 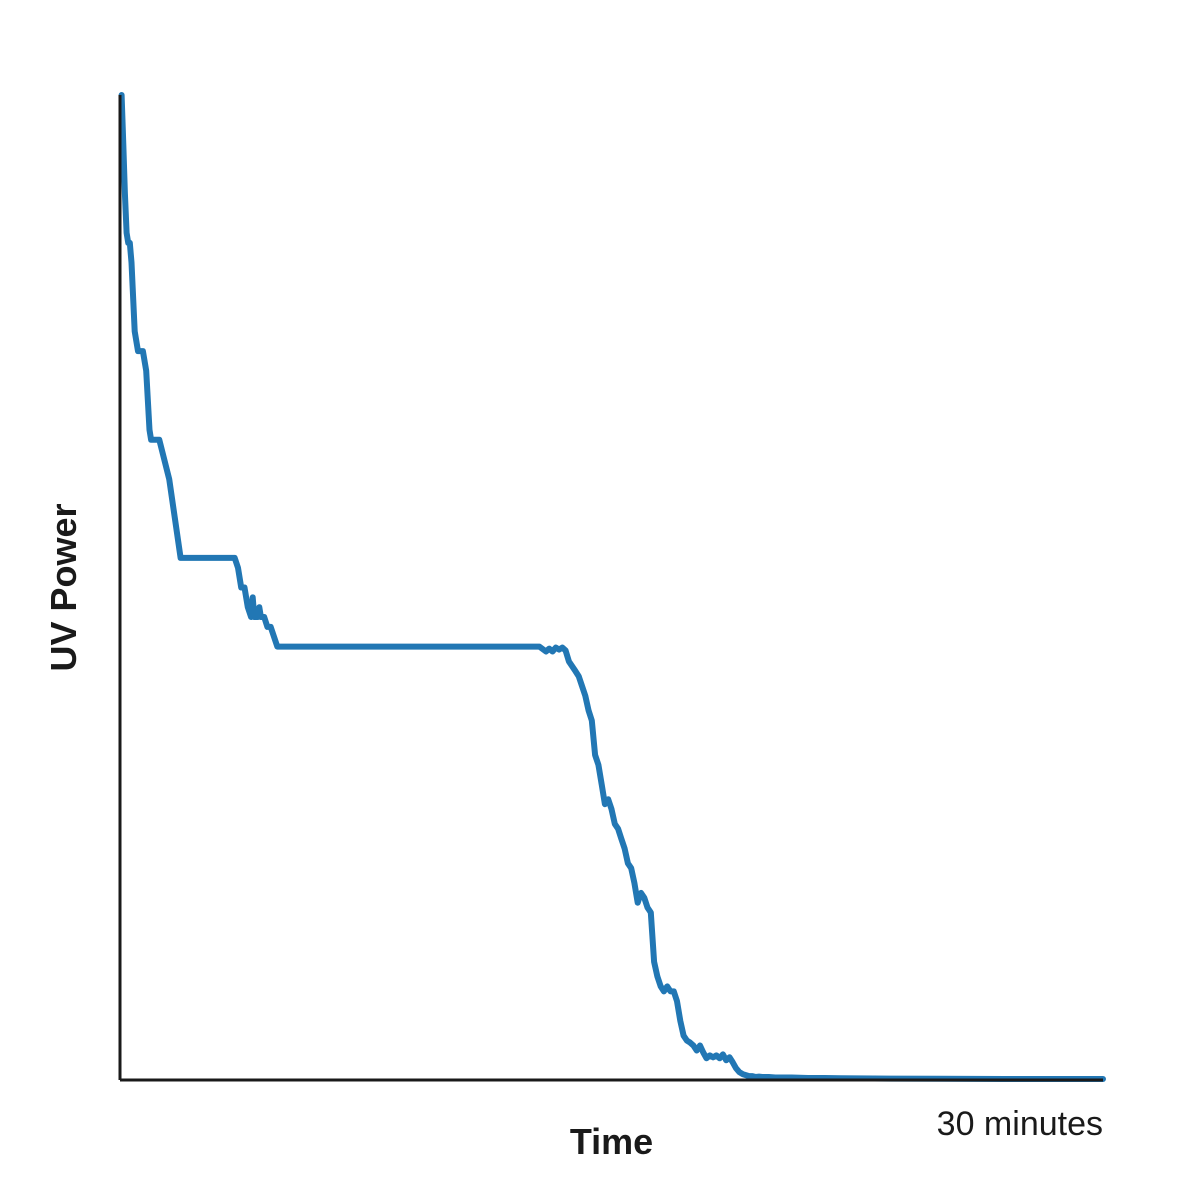 What do you see at coordinates (63, 587) in the screenshot?
I see `y-axis-title: UV Power` at bounding box center [63, 587].